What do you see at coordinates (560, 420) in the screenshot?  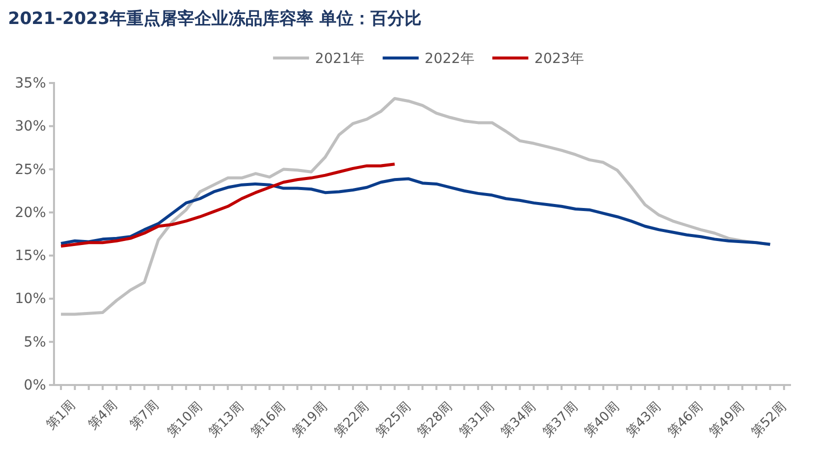 I see `x-tick-label: 第37周` at bounding box center [560, 420].